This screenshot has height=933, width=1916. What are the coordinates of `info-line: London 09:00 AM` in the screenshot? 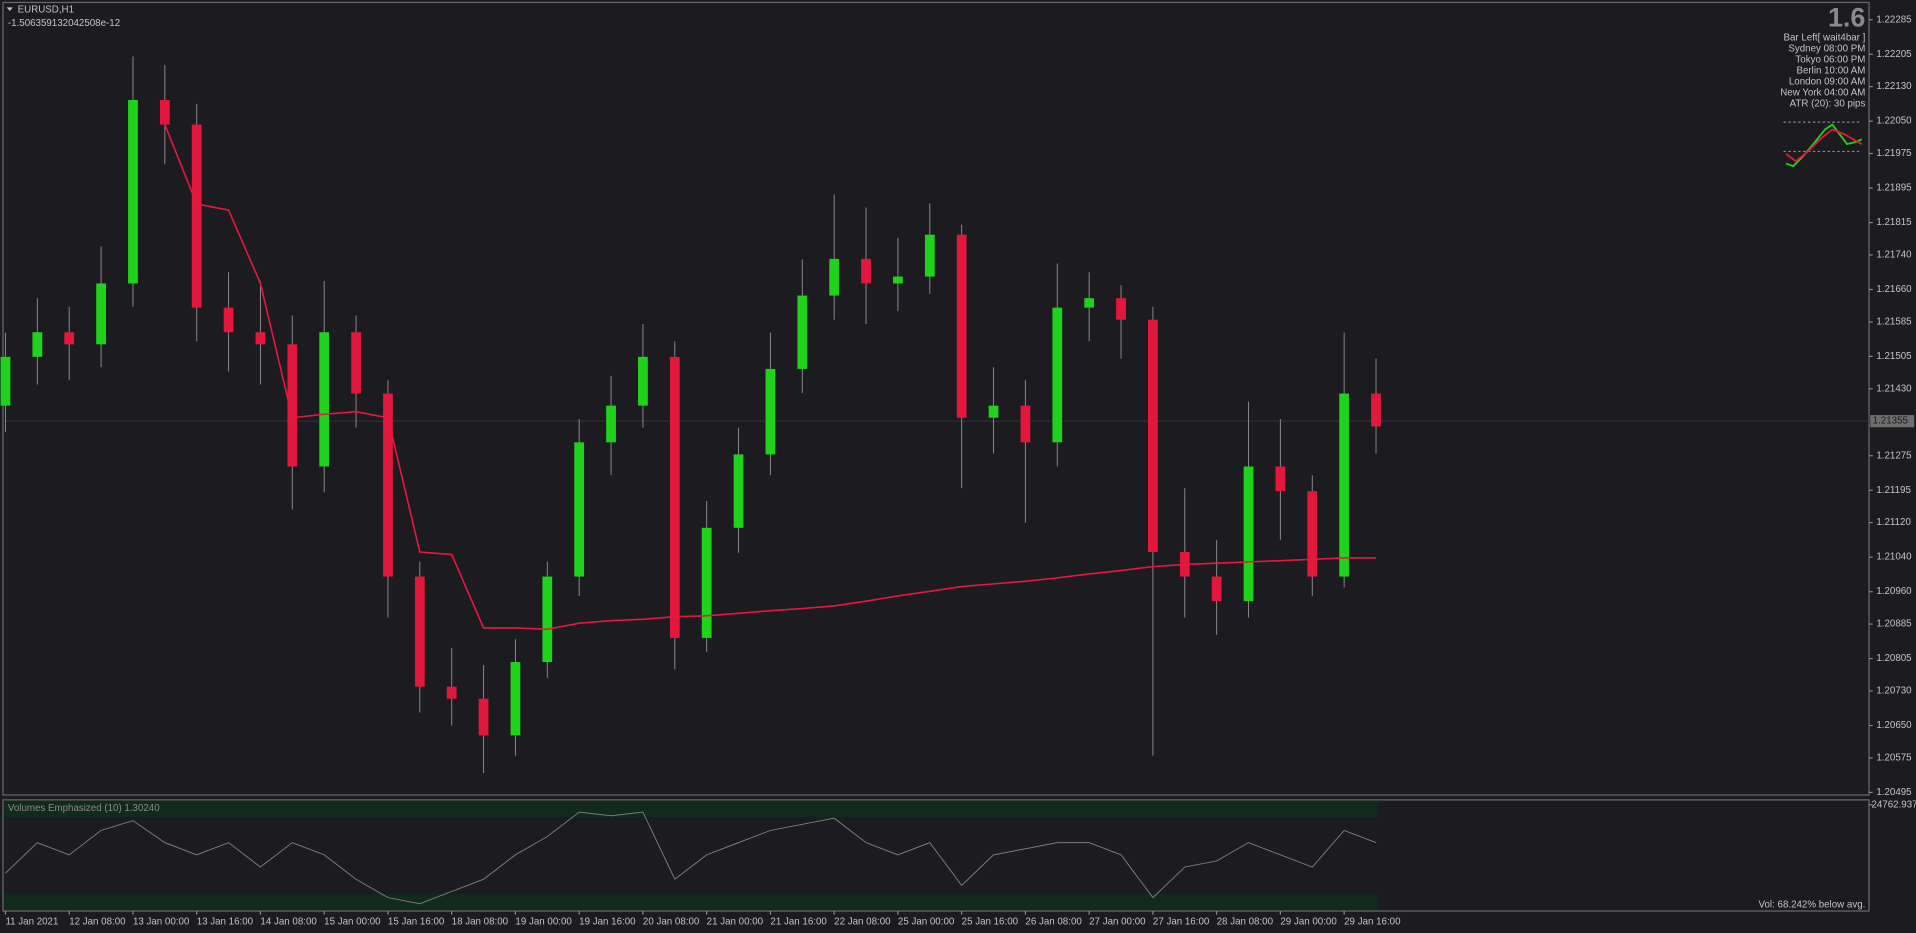 It's located at (1827, 81).